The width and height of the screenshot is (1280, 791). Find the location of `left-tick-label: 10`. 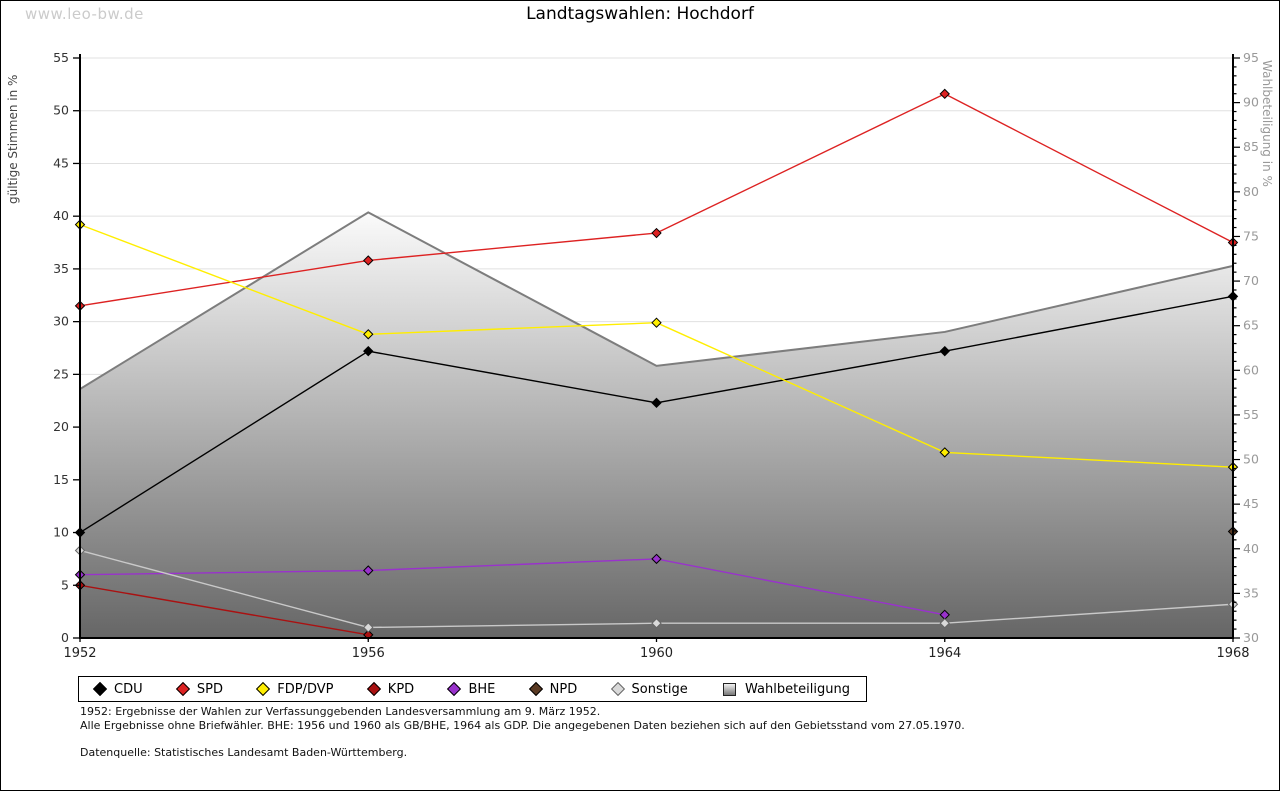

left-tick-label: 10 is located at coordinates (61, 532).